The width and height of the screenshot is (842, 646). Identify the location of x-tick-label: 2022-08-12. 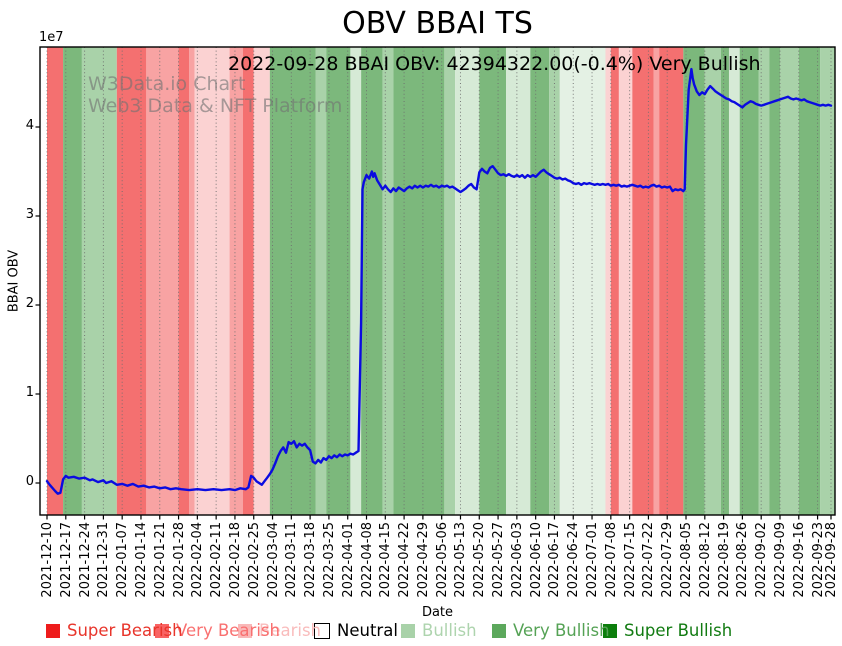
(705, 560).